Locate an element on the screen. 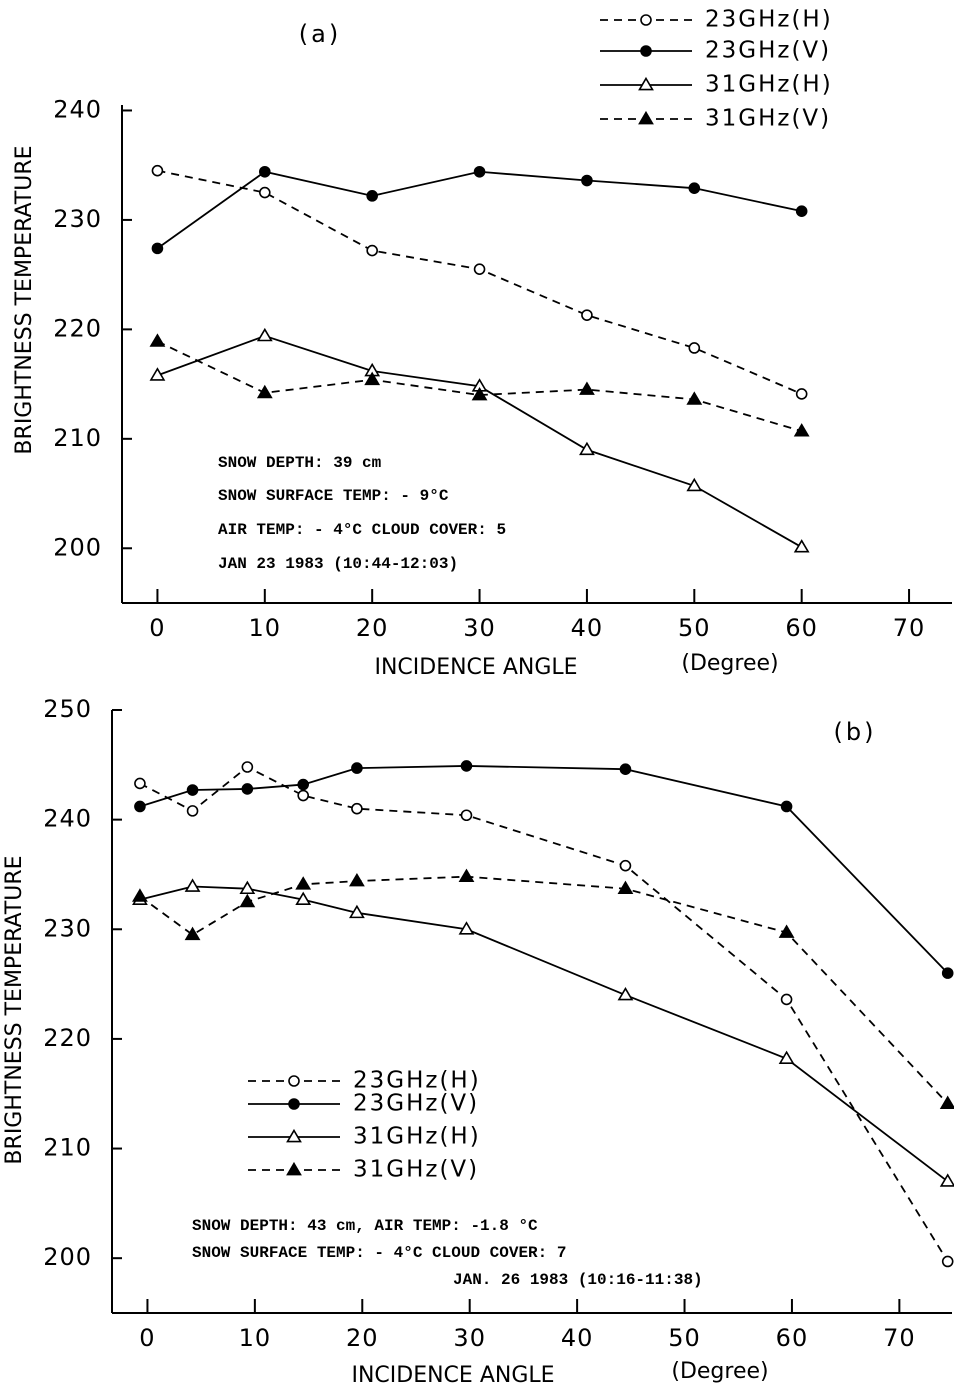 The image size is (954, 1392). legend-label: 31GHz(H) is located at coordinates (417, 1137).